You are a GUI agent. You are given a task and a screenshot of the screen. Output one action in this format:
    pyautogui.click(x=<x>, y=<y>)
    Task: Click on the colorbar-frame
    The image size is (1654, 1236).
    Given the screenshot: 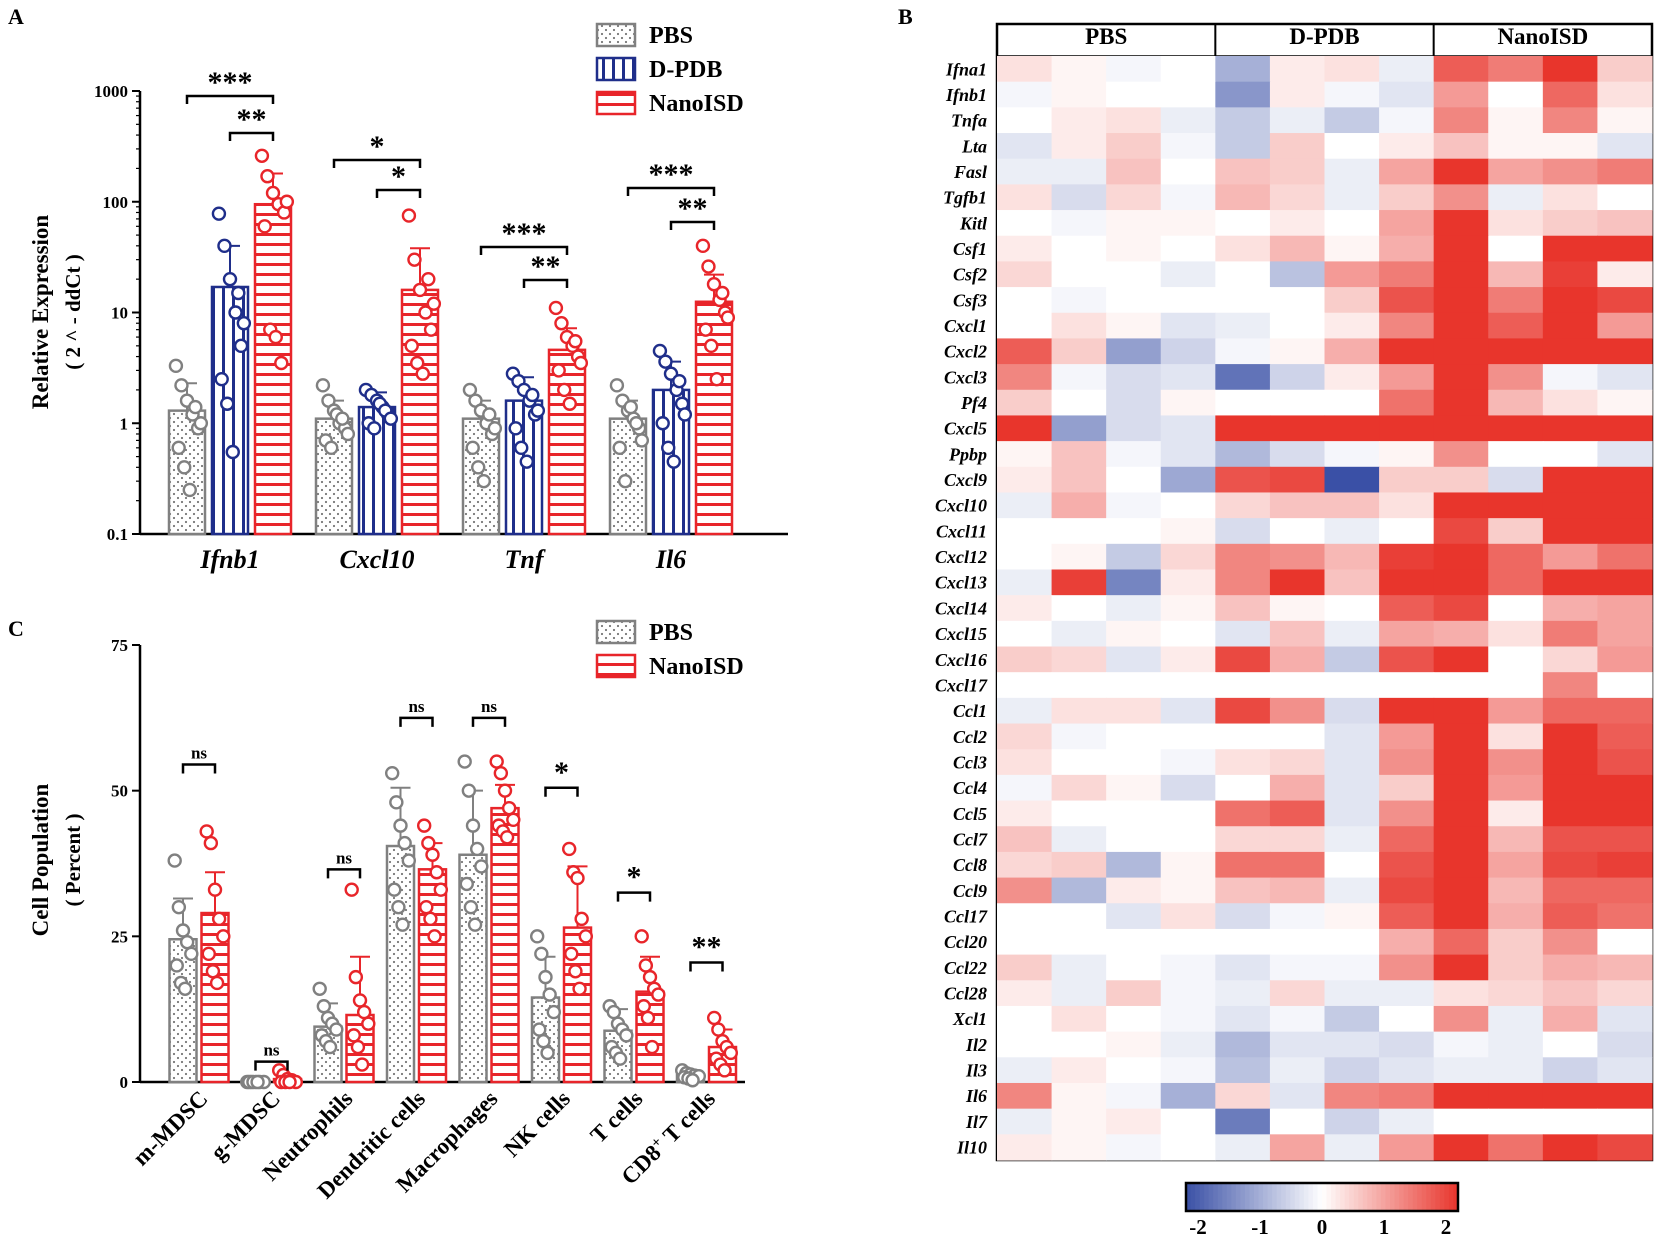 What is the action you would take?
    pyautogui.click(x=1322, y=1197)
    